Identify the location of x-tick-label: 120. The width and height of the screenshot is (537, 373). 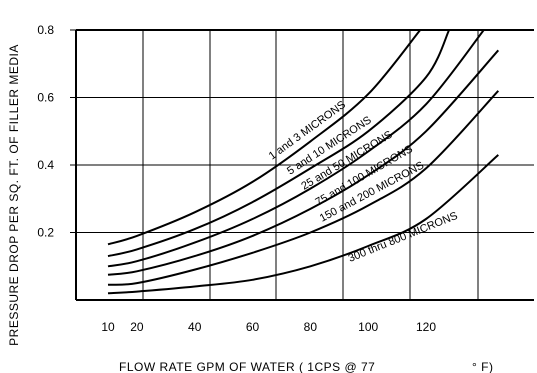
(426, 327).